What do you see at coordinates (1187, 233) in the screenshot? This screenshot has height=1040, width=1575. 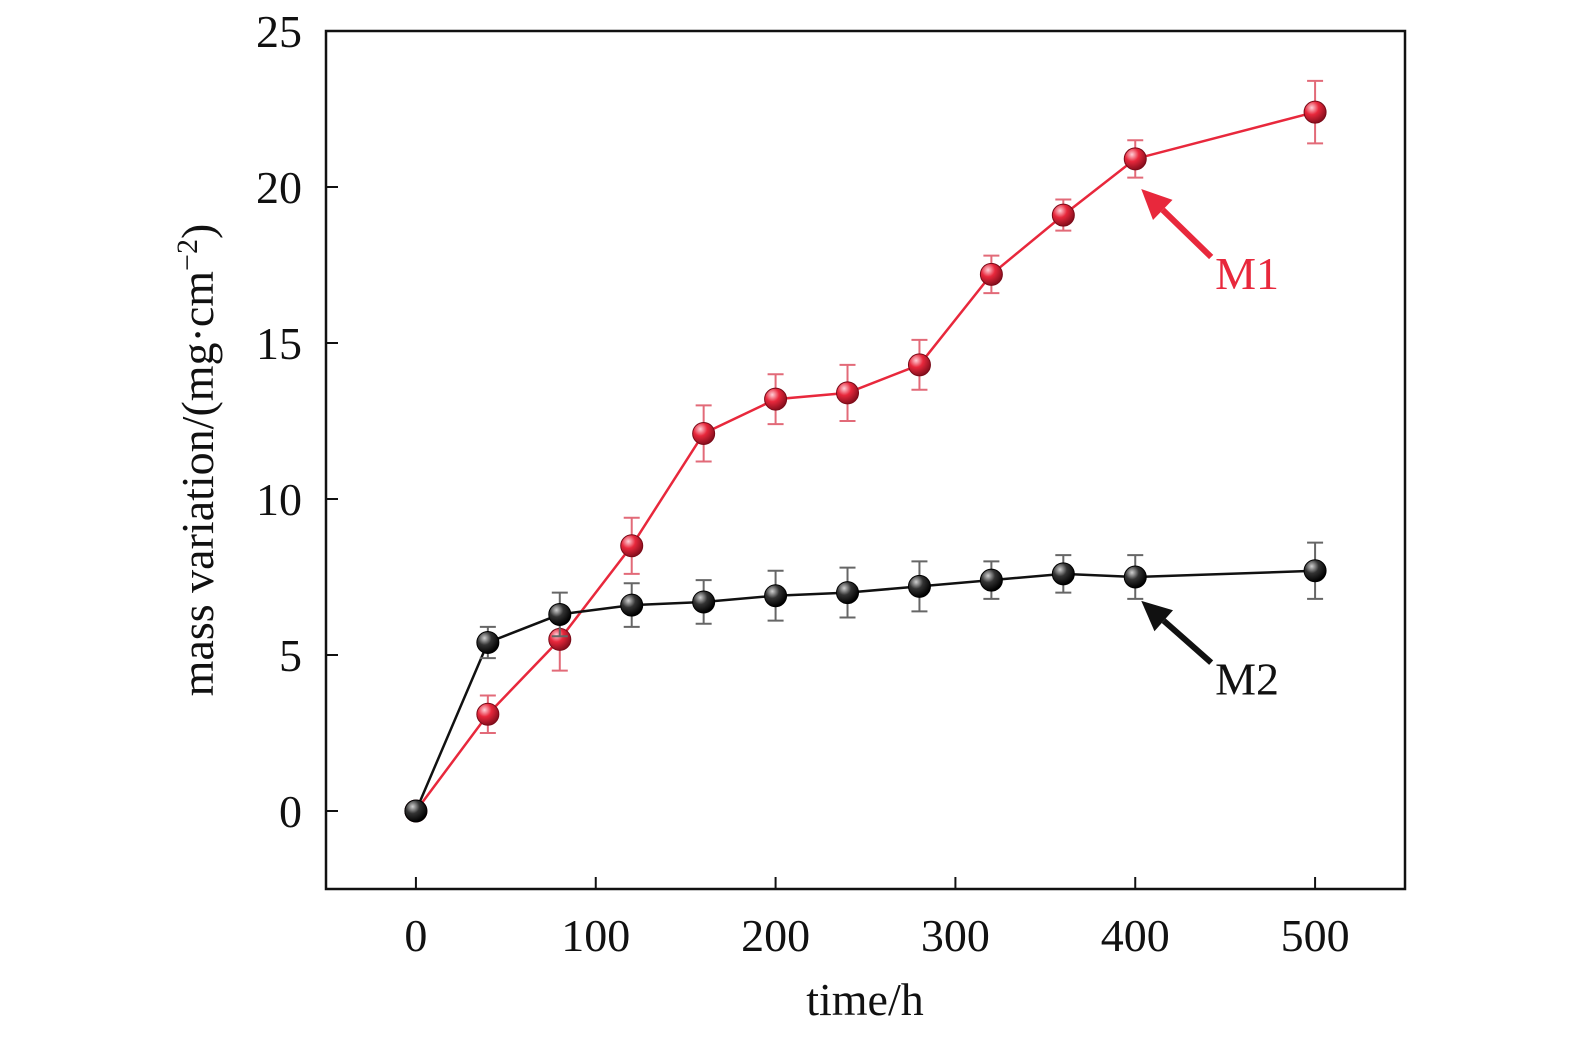 I see `arrow-m1-shaft` at bounding box center [1187, 233].